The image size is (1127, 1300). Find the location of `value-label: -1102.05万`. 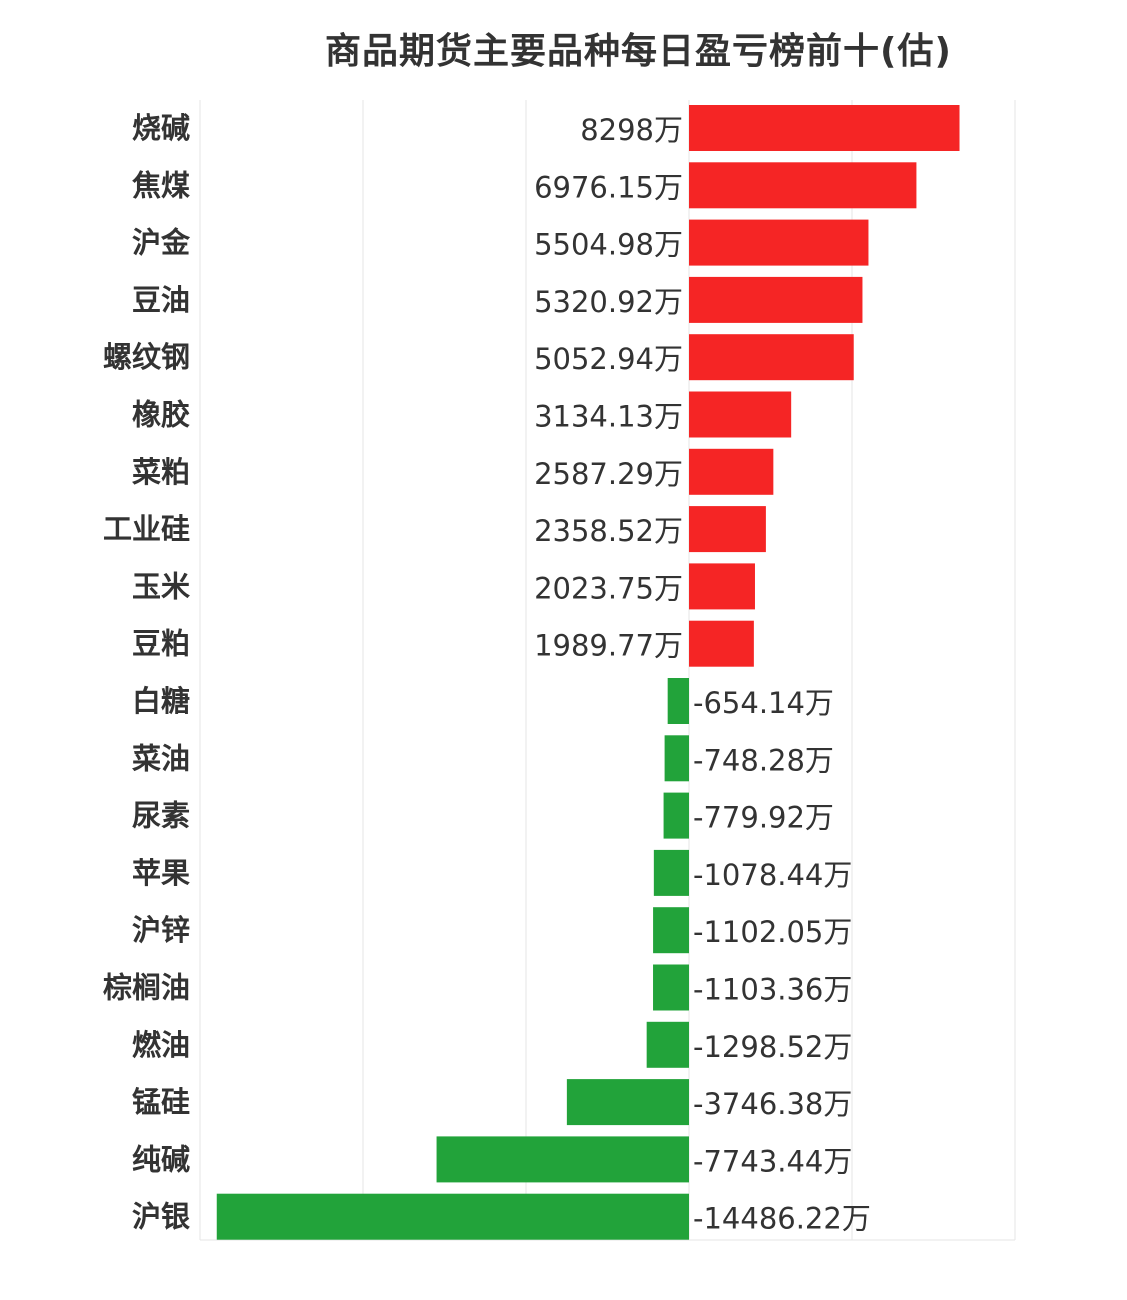

value-label: -1102.05万 is located at coordinates (772, 932).